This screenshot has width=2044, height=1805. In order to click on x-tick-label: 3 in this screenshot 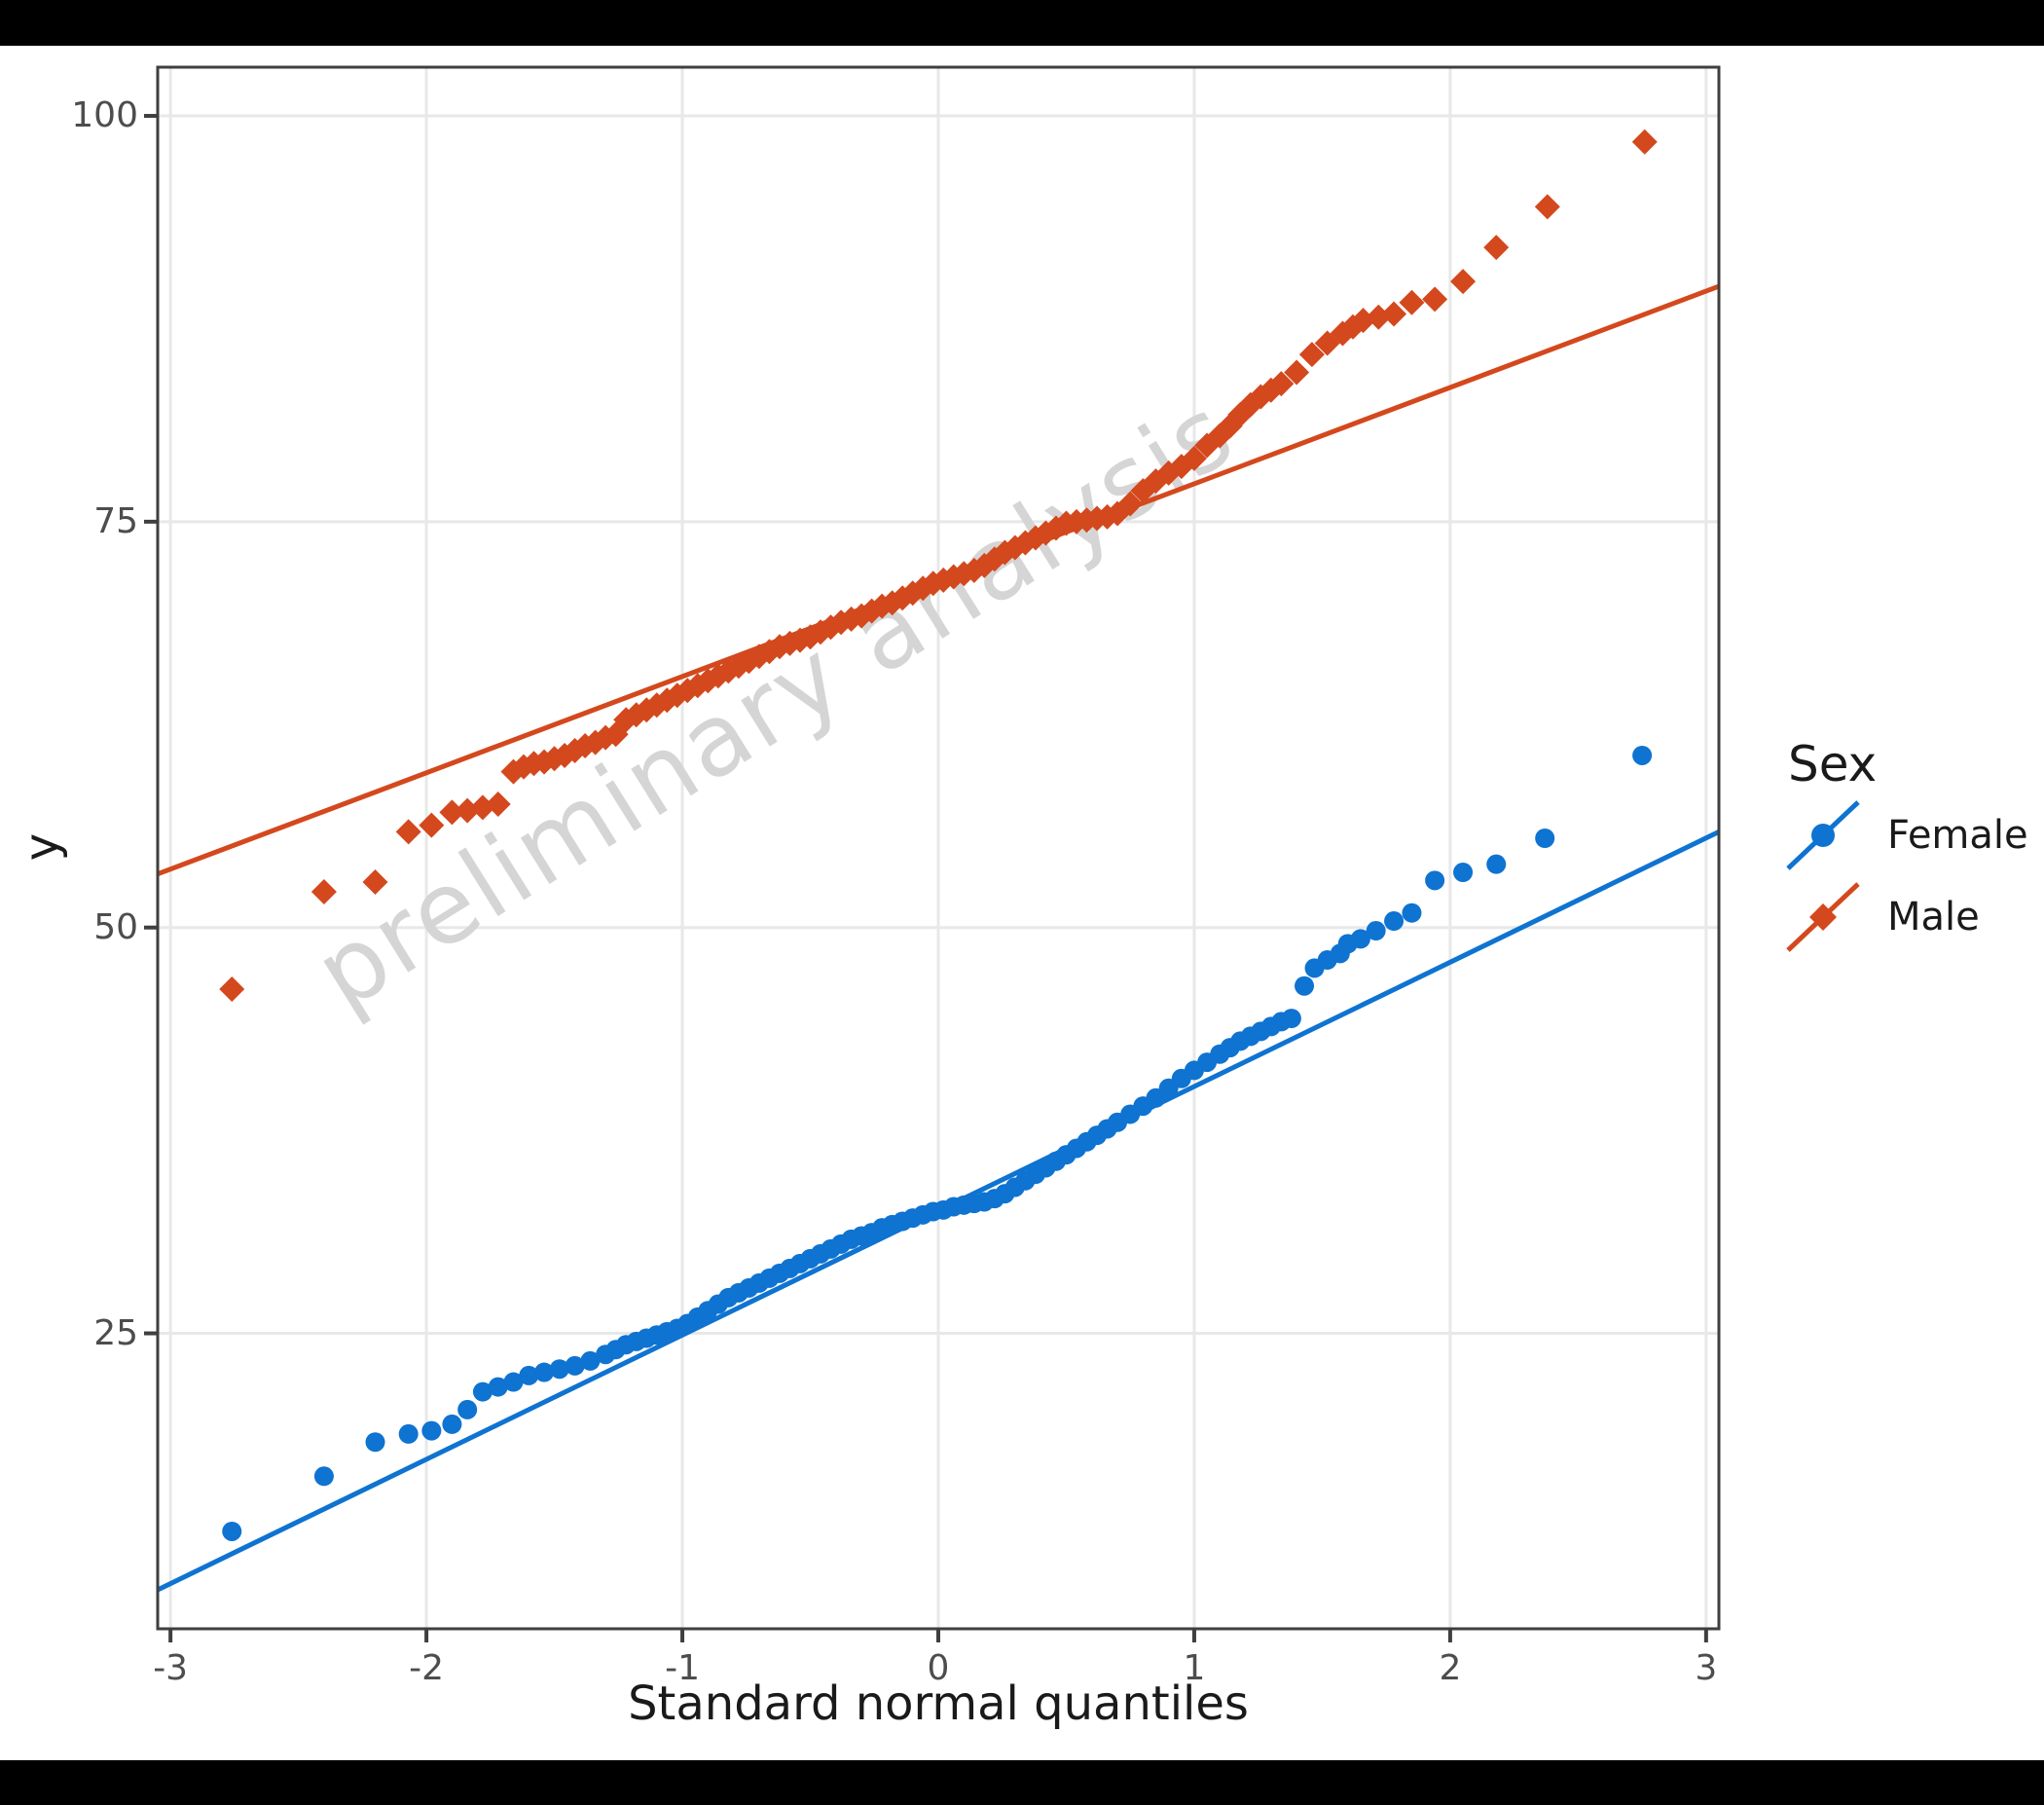, I will do `click(1707, 1668)`.